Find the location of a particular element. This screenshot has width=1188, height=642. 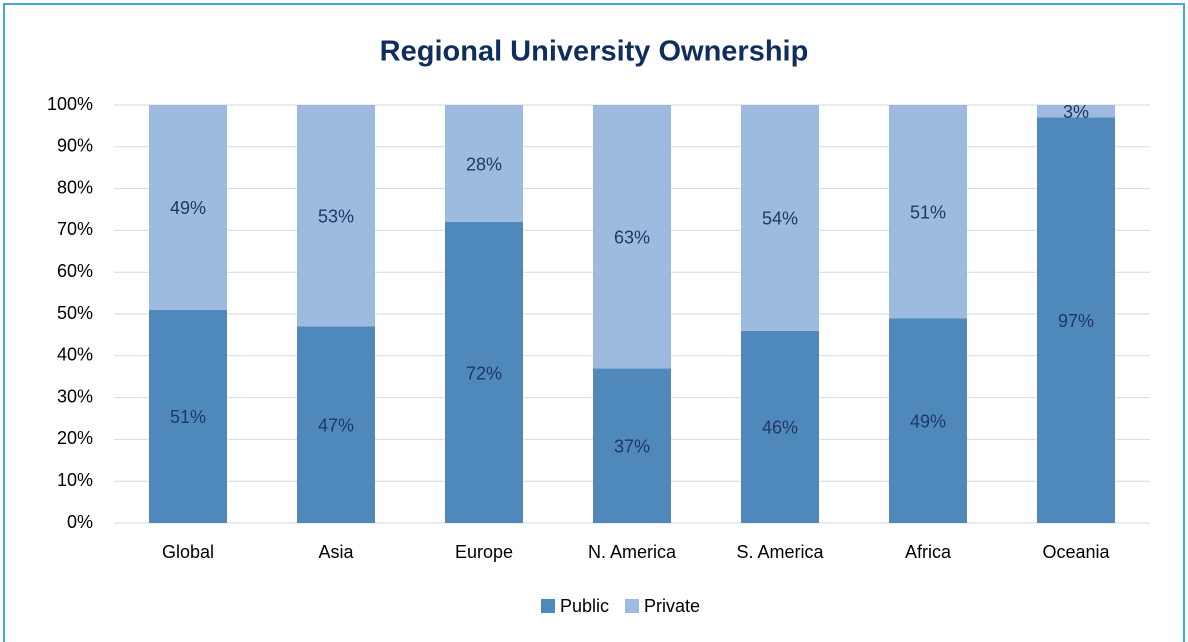

data-label: 3% is located at coordinates (1076, 112).